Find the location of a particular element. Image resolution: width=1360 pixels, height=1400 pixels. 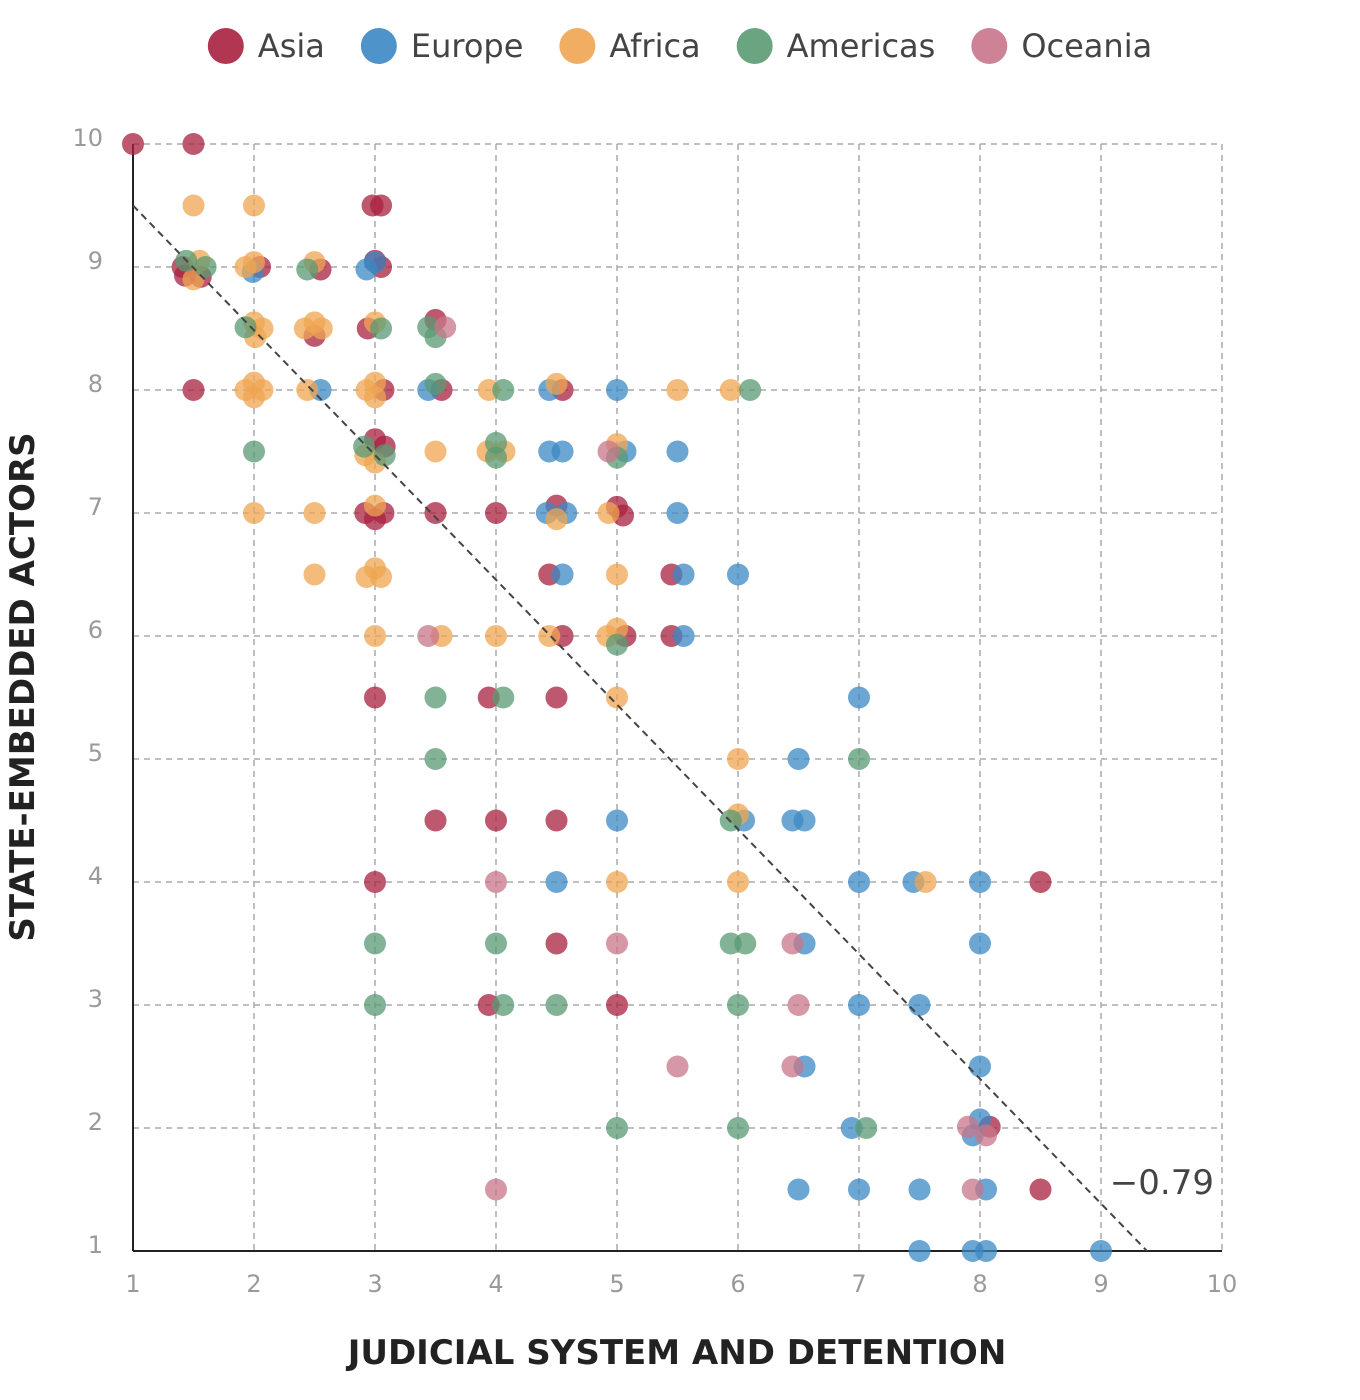

y-tick-label: 5 is located at coordinates (95, 753).